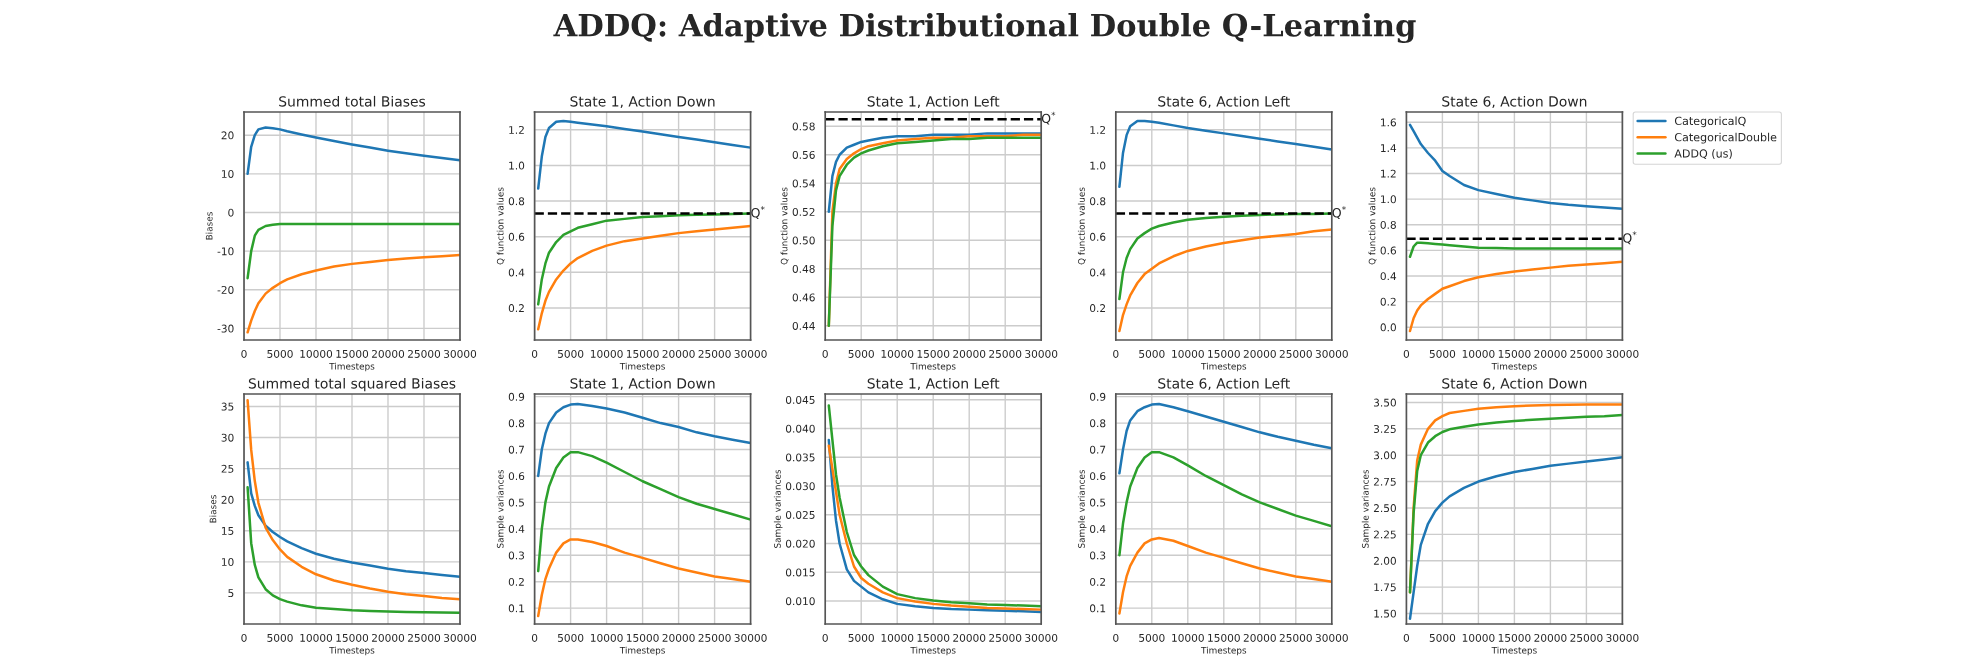  I want to click on text: ADDQ: Adaptive Distributional Double Q-Learning, so click(984, 28).